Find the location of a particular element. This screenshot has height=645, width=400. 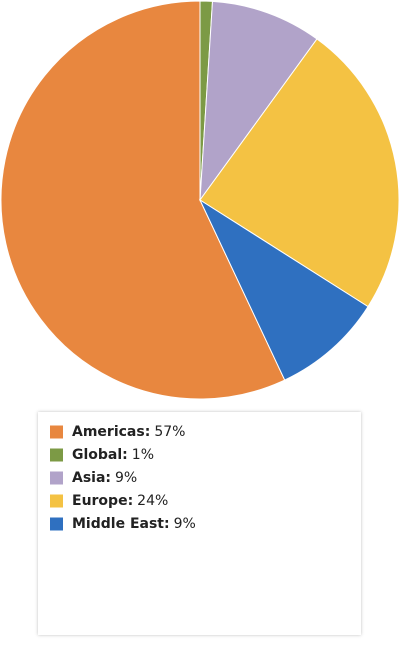

legend-name: Global: is located at coordinates (100, 455).